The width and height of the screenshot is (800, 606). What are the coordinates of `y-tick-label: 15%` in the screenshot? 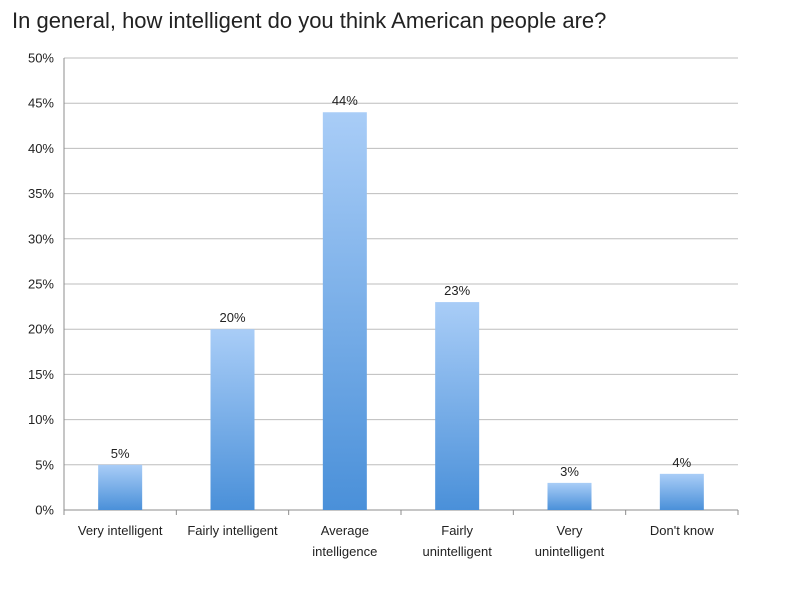 It's located at (41, 374).